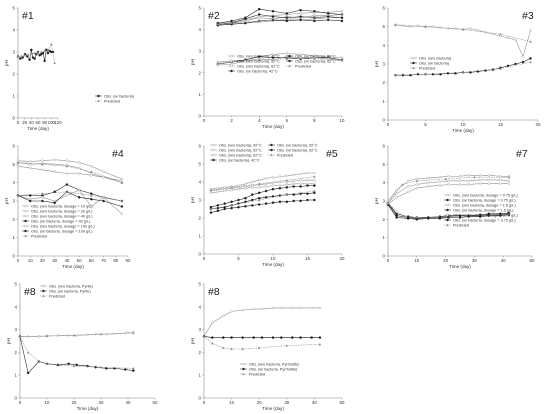  What do you see at coordinates (485, 215) in the screenshot?
I see `legend-entry: Obs. (w/o bacteria, dosage = 3.75 g/L)` at bounding box center [485, 215].